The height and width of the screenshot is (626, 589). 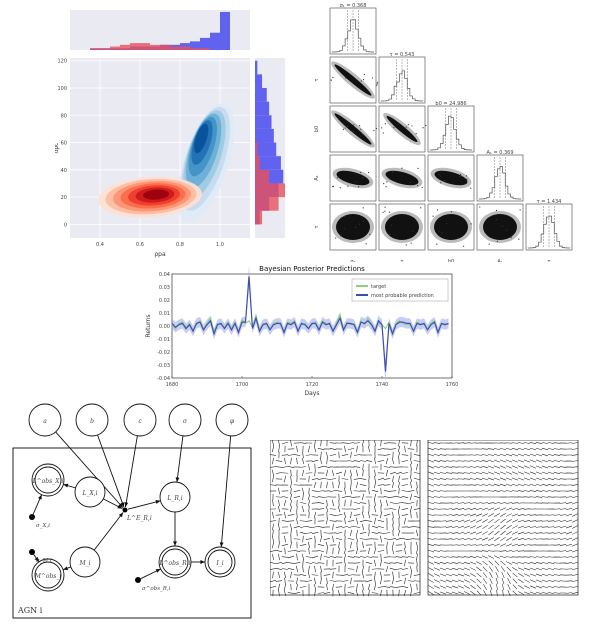 What do you see at coordinates (164, 327) in the screenshot?
I see `line-ytick-label: 0.00` at bounding box center [164, 327].